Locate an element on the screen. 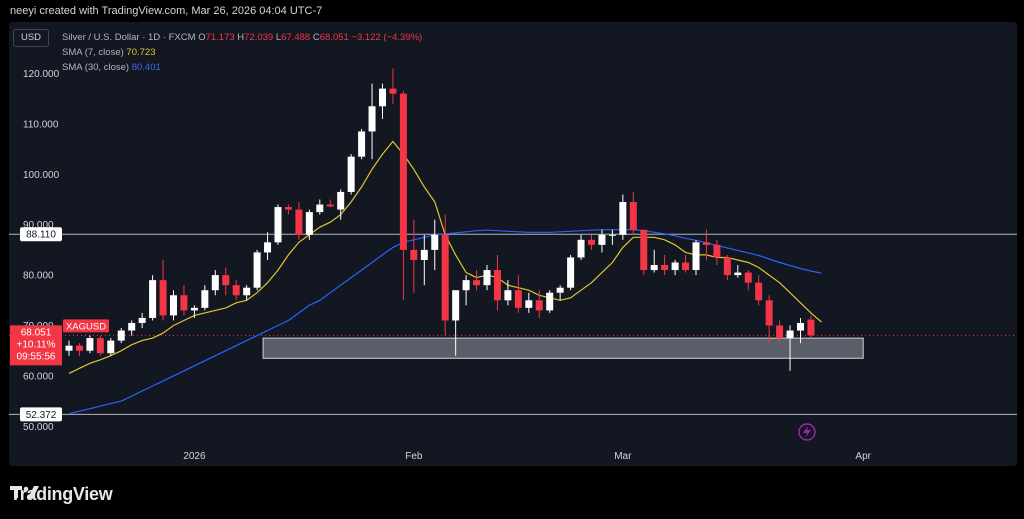  legend-sma30-label: SMA (30, close) is located at coordinates (96, 67).